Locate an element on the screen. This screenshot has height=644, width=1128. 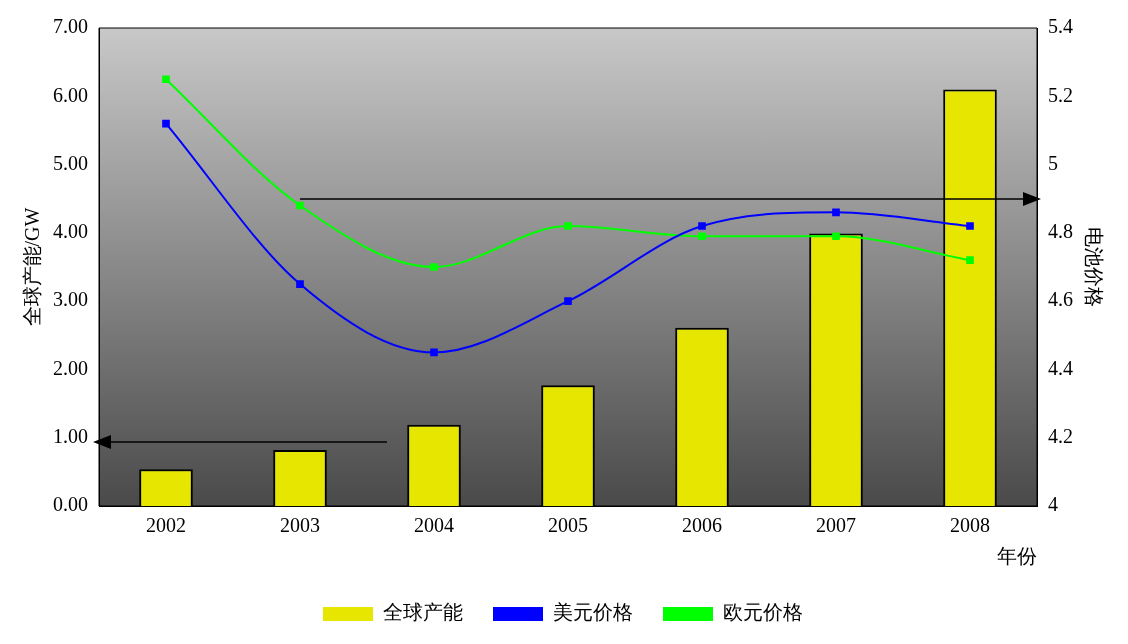
y2-tick-label: 4.6 is located at coordinates (1060, 299).